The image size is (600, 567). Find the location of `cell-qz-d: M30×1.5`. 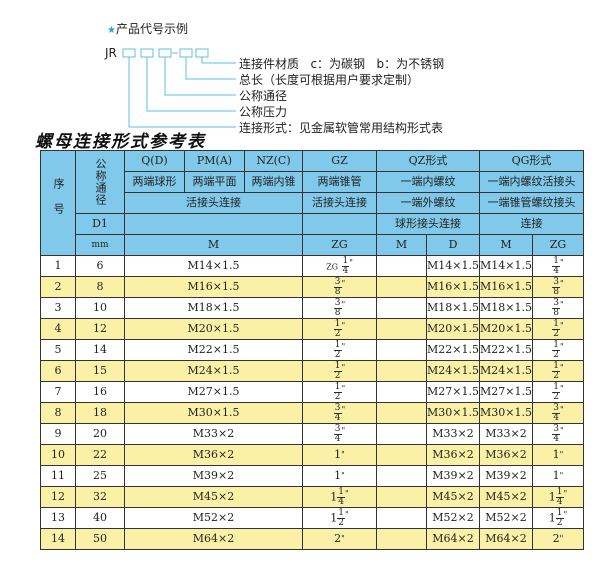

cell-qz-d: M30×1.5 is located at coordinates (453, 413).